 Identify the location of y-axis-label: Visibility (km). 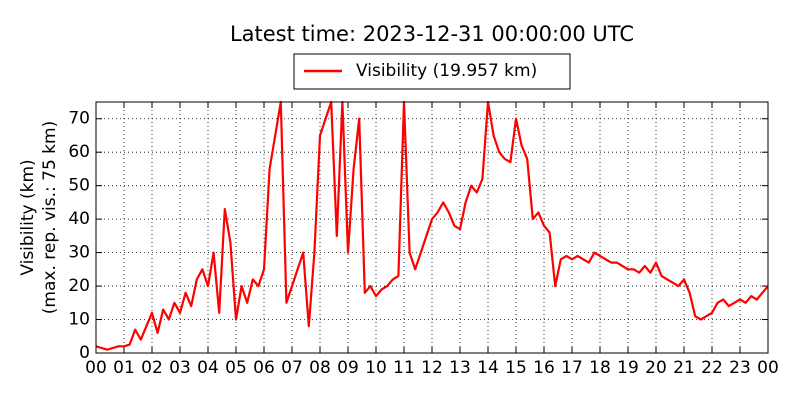
(28, 217).